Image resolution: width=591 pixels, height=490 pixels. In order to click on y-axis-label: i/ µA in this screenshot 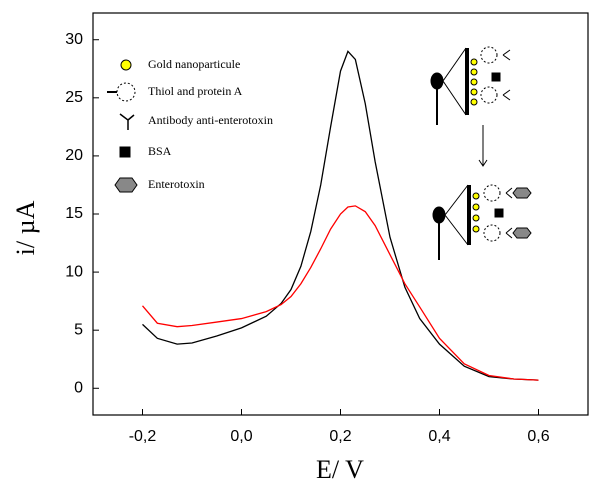, I will do `click(25, 227)`.